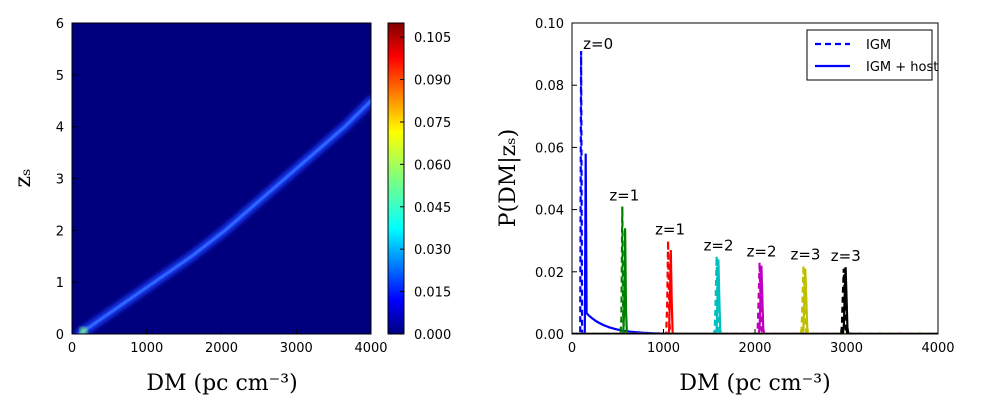 Image resolution: width=981 pixels, height=418 pixels. Describe the element at coordinates (146, 348) in the screenshot. I see `heatmap-x-tick-label: 1000` at that location.